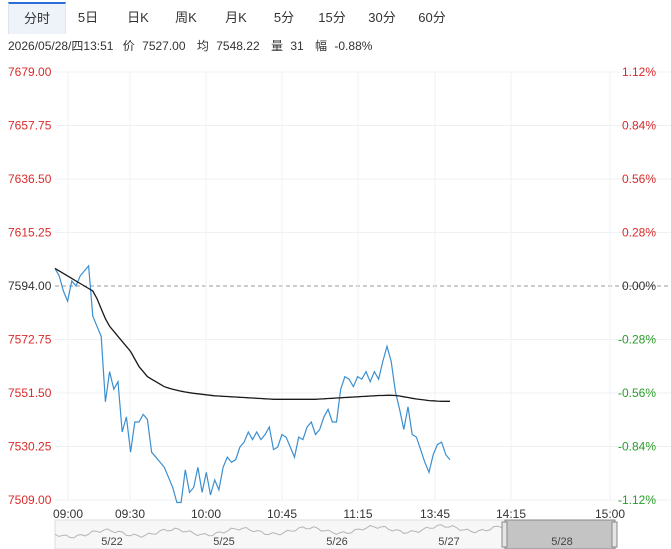 The width and height of the screenshot is (671, 549). What do you see at coordinates (432, 17) in the screenshot?
I see `tab-60min: 60分` at bounding box center [432, 17].